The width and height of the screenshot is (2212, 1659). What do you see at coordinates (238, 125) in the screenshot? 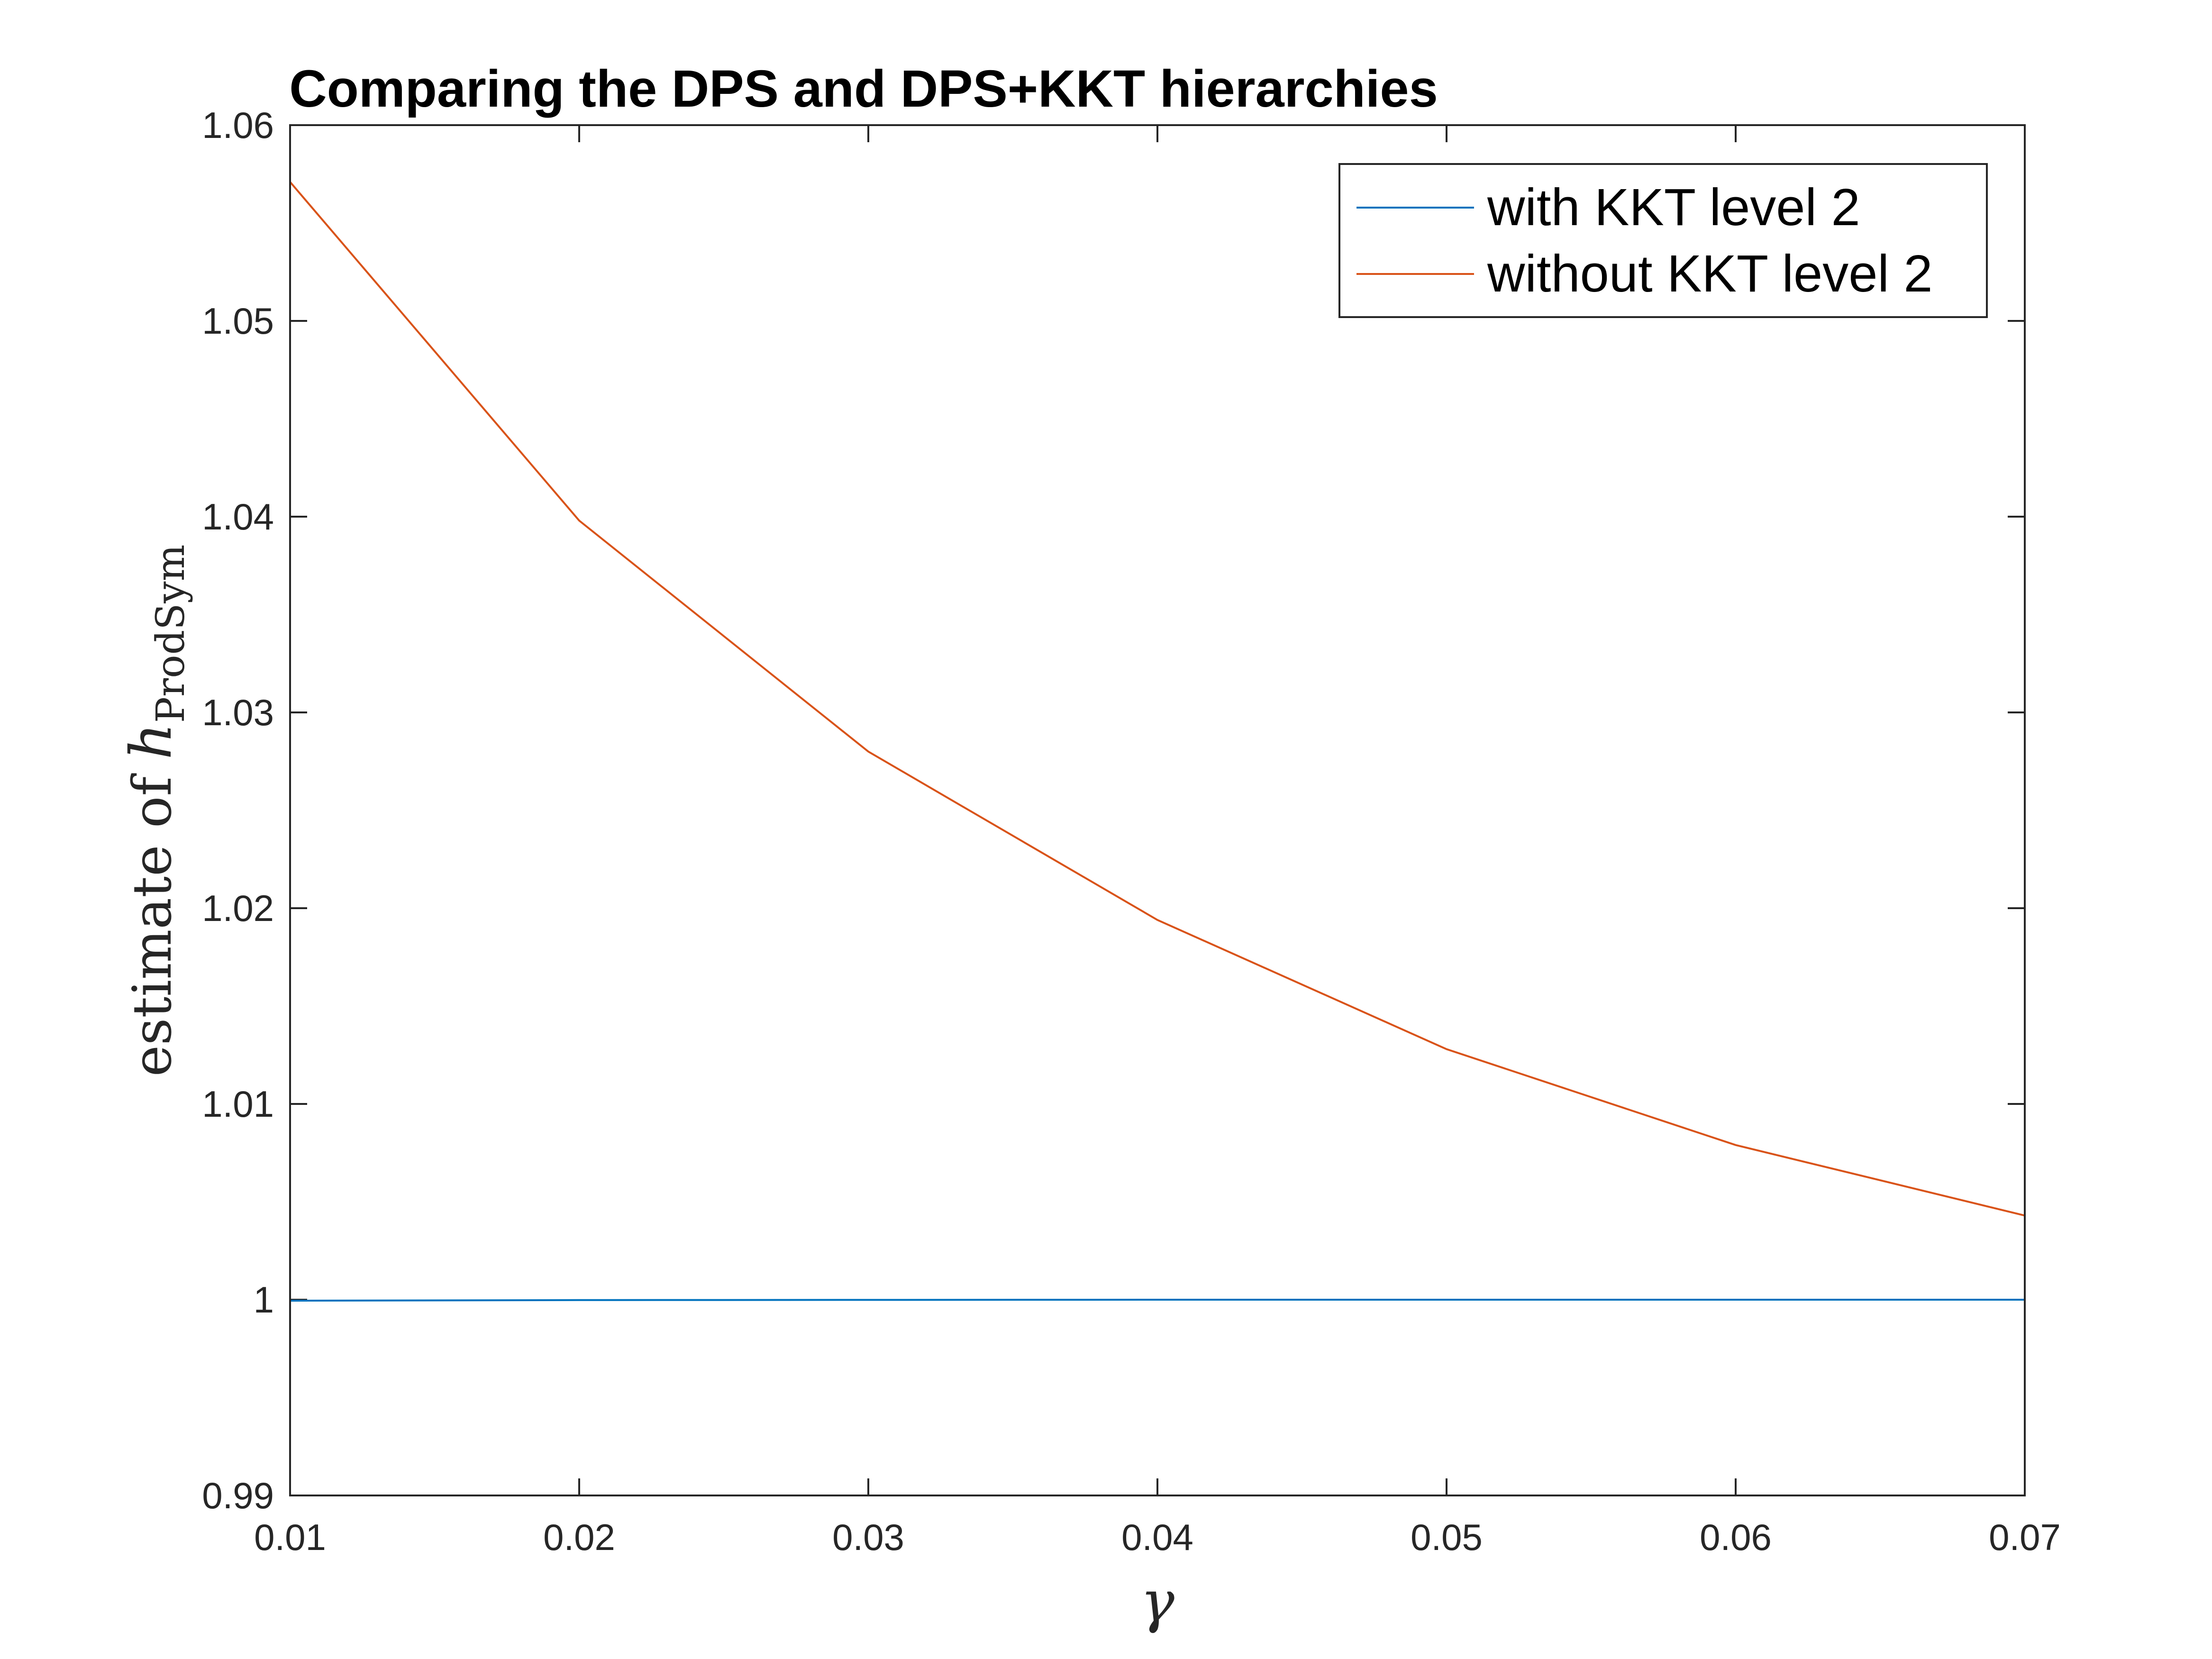
I see `y-tick-label: 1.06` at bounding box center [238, 125].